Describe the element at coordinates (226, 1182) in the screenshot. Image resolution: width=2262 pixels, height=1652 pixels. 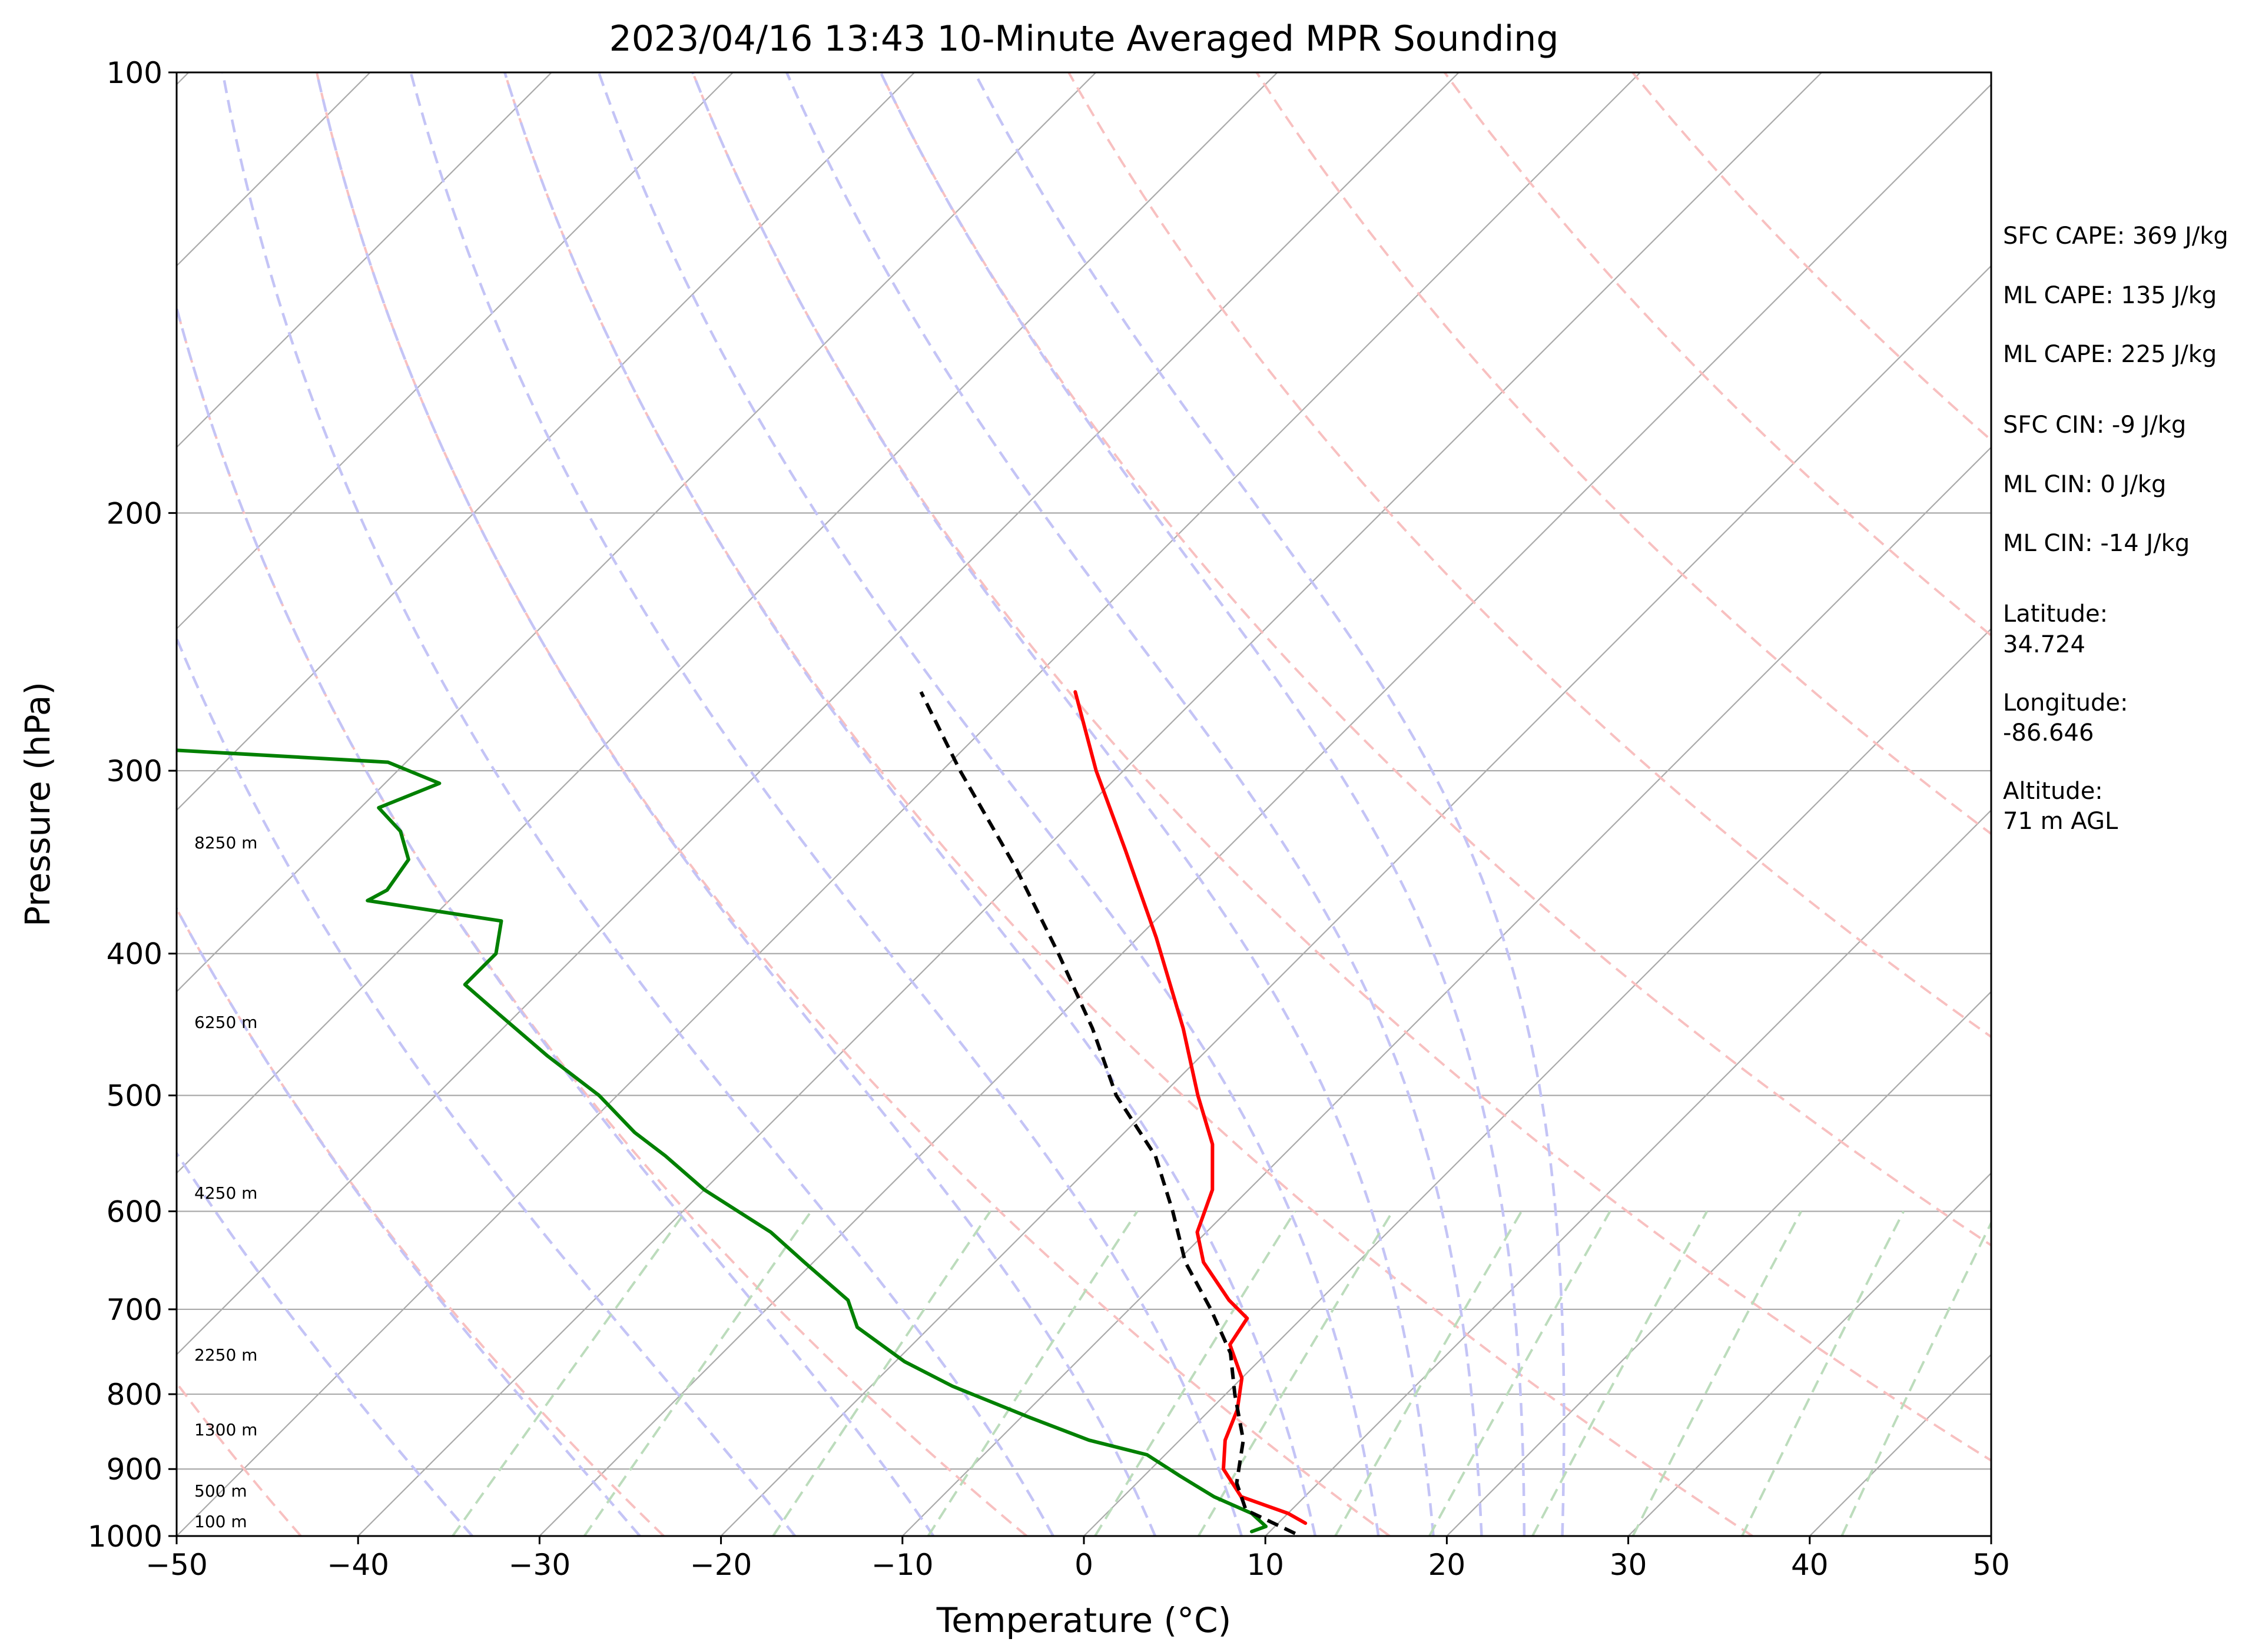
I see `height-labels: 8250 m 6250 m 4250 m 2250 m 1300 m 500 m 100 m` at that location.